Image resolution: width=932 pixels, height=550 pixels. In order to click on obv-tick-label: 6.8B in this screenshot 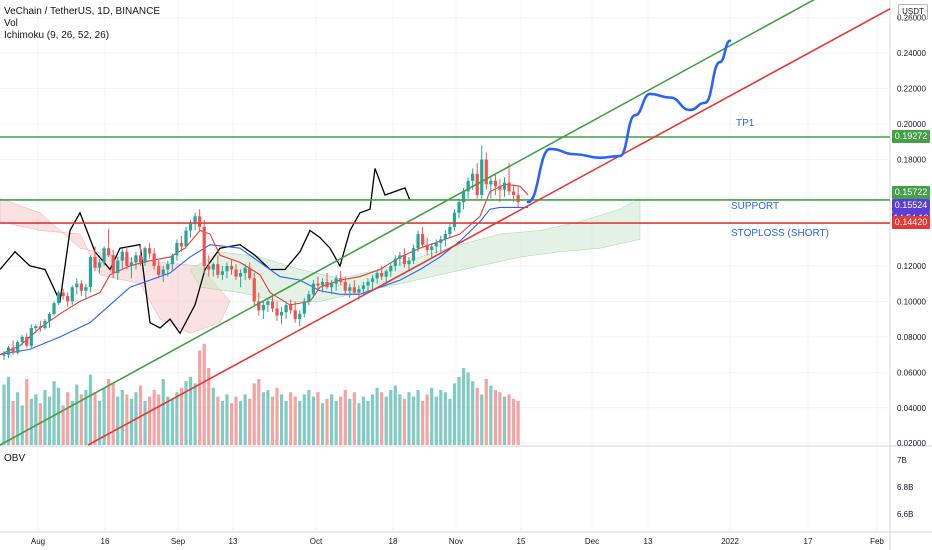, I will do `click(905, 487)`.